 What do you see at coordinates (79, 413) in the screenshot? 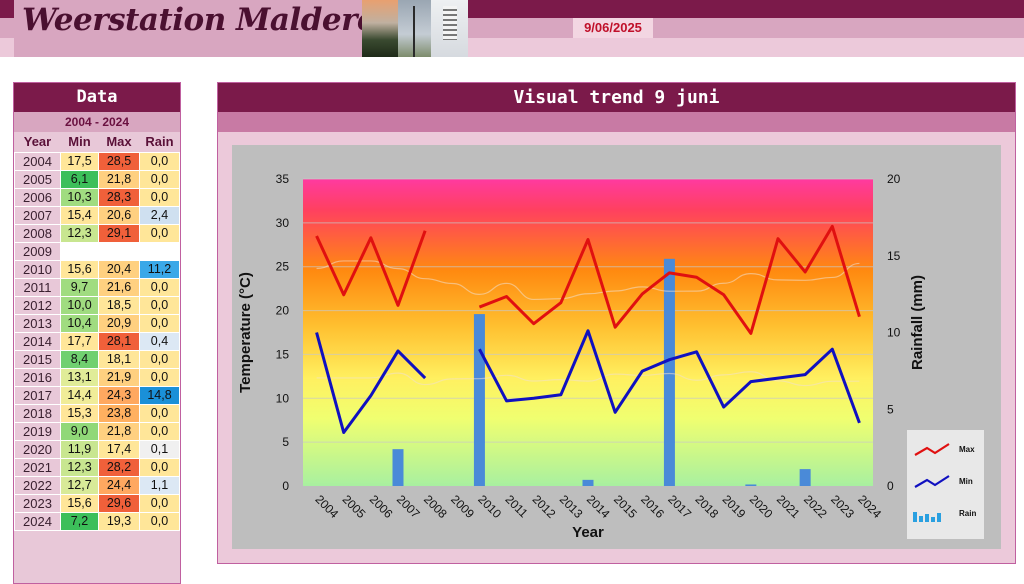
I see `min-cell: 15,3` at bounding box center [79, 413].